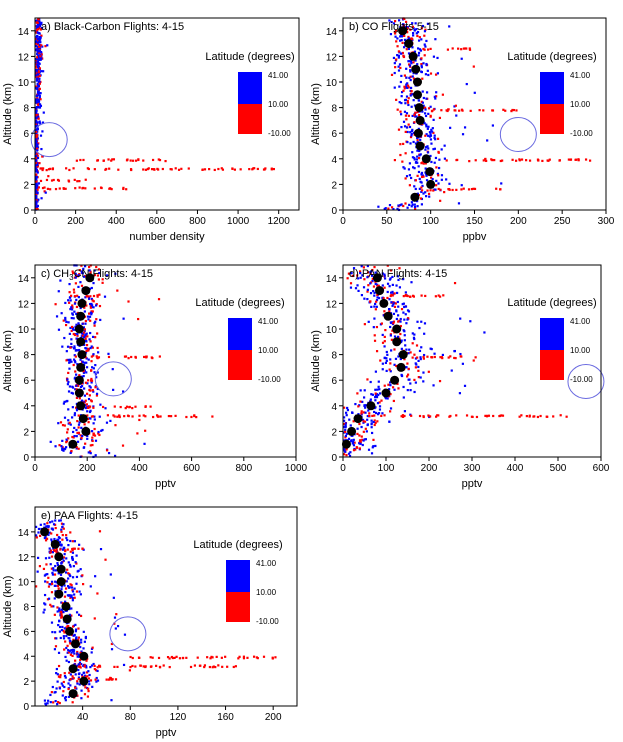 Image resolution: width=623 pixels, height=742 pixels. Describe the element at coordinates (355, 27) in the screenshot. I see `panel-label: b)` at that location.